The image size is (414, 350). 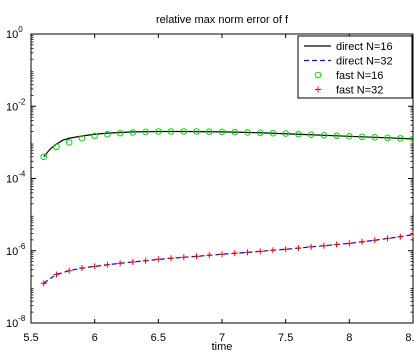 I want to click on x-tick-label: 6.5, so click(x=158, y=338).